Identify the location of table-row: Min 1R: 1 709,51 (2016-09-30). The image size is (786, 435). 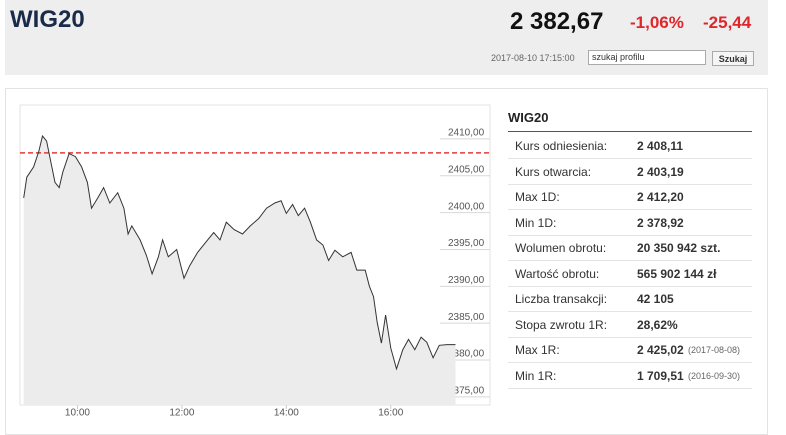
(630, 376).